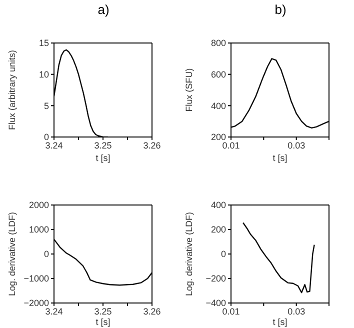 The height and width of the screenshot is (328, 354). What do you see at coordinates (38, 205) in the screenshot?
I see `y-tick-label: 2000` at bounding box center [38, 205].